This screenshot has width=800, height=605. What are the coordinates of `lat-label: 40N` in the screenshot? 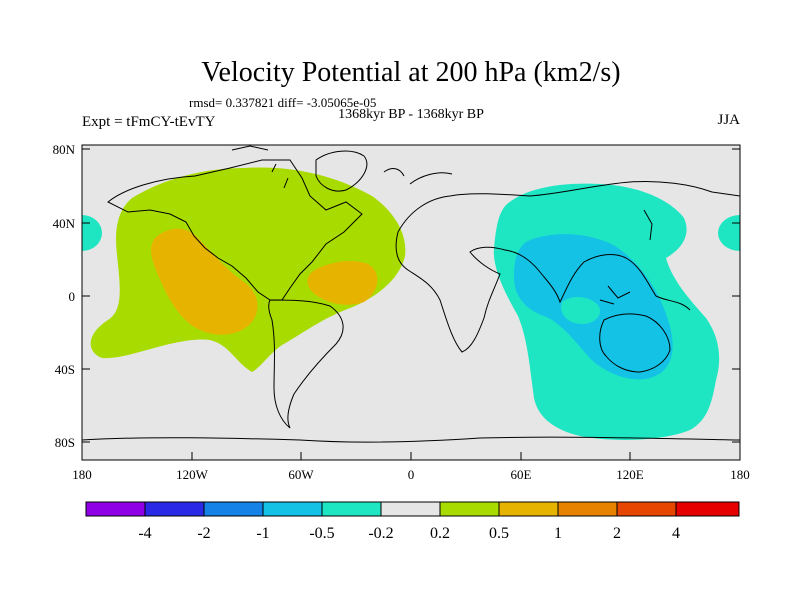 It's located at (64, 223).